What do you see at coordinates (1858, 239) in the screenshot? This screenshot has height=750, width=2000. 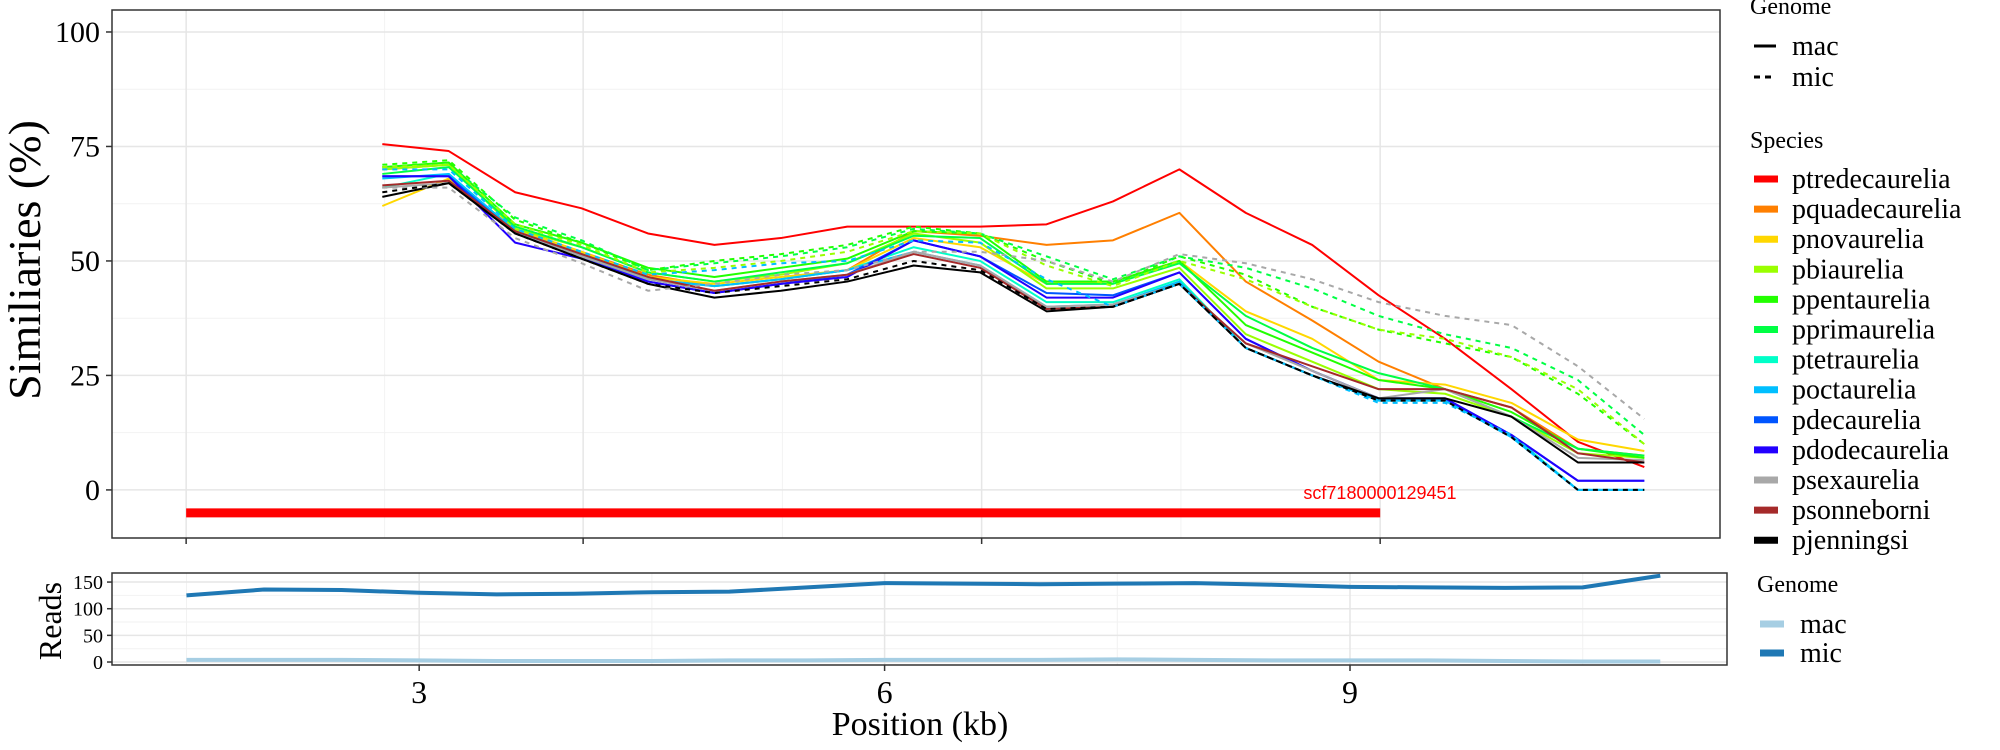 I see `legend-label-pnovaurelia: pnovaurelia` at bounding box center [1858, 239].